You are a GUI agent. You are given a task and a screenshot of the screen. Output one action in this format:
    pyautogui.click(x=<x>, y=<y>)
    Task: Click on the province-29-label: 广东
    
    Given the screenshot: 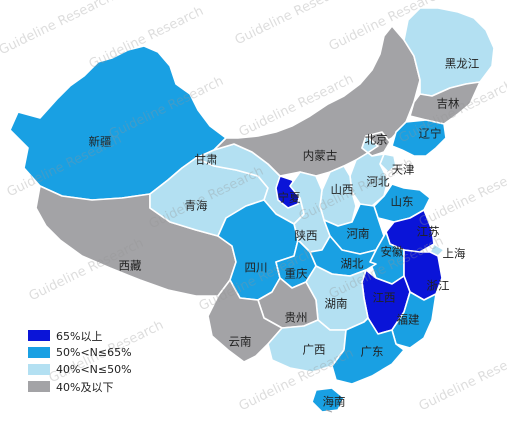 What is the action you would take?
    pyautogui.click(x=372, y=351)
    